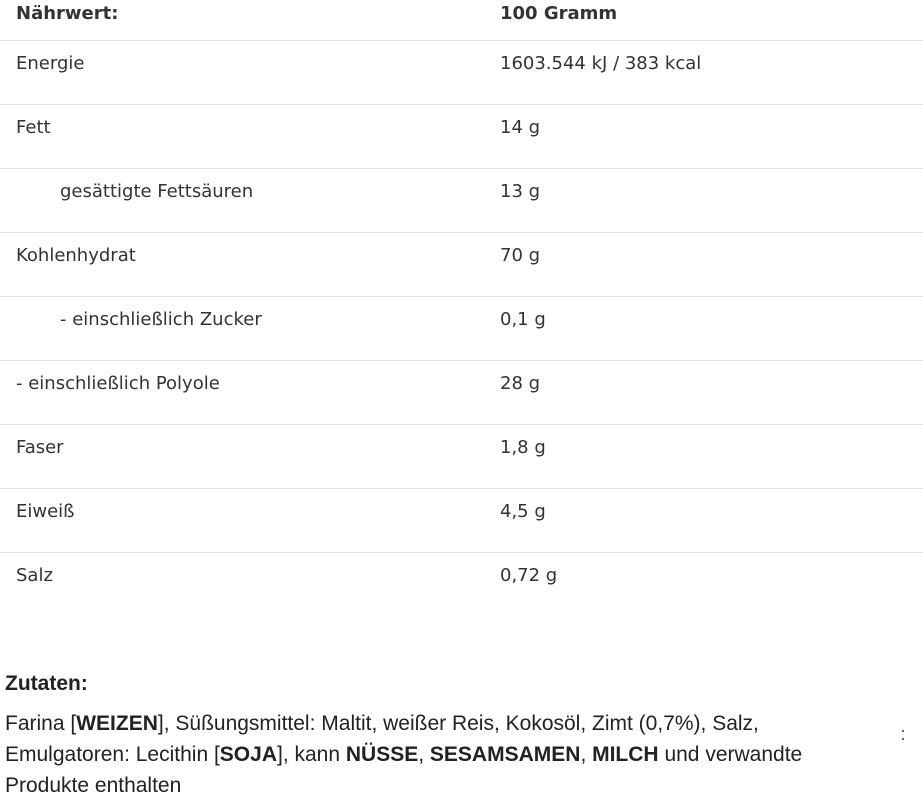  I want to click on header-cell: 100 Gramm, so click(559, 13).